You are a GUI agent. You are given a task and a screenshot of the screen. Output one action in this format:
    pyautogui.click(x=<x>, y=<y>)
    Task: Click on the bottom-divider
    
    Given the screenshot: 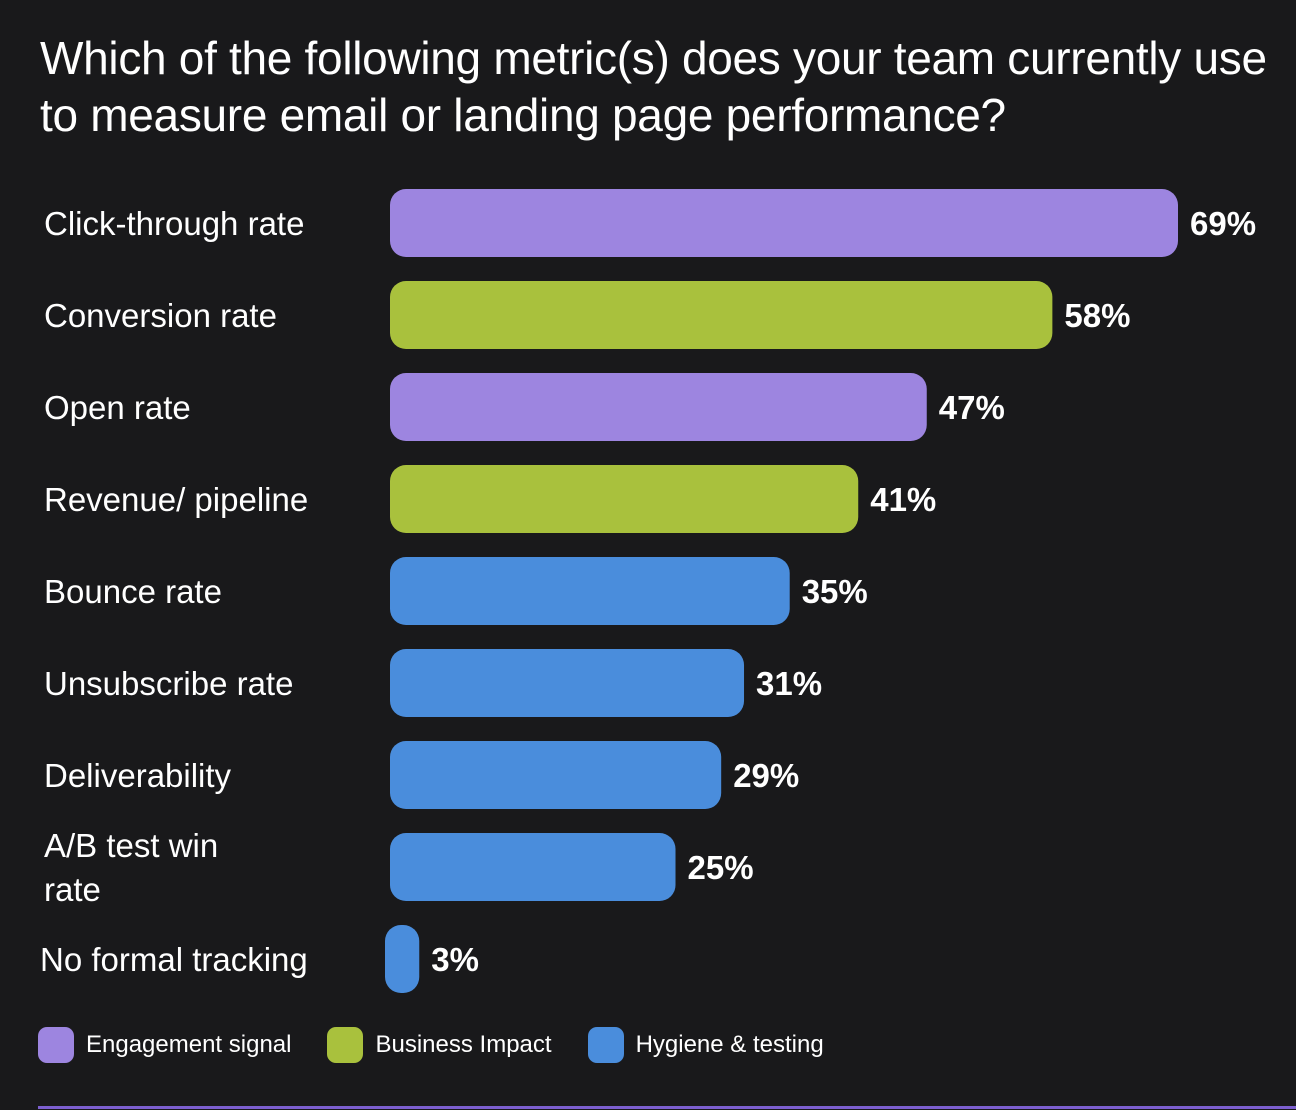 What is the action you would take?
    pyautogui.click(x=667, y=1107)
    